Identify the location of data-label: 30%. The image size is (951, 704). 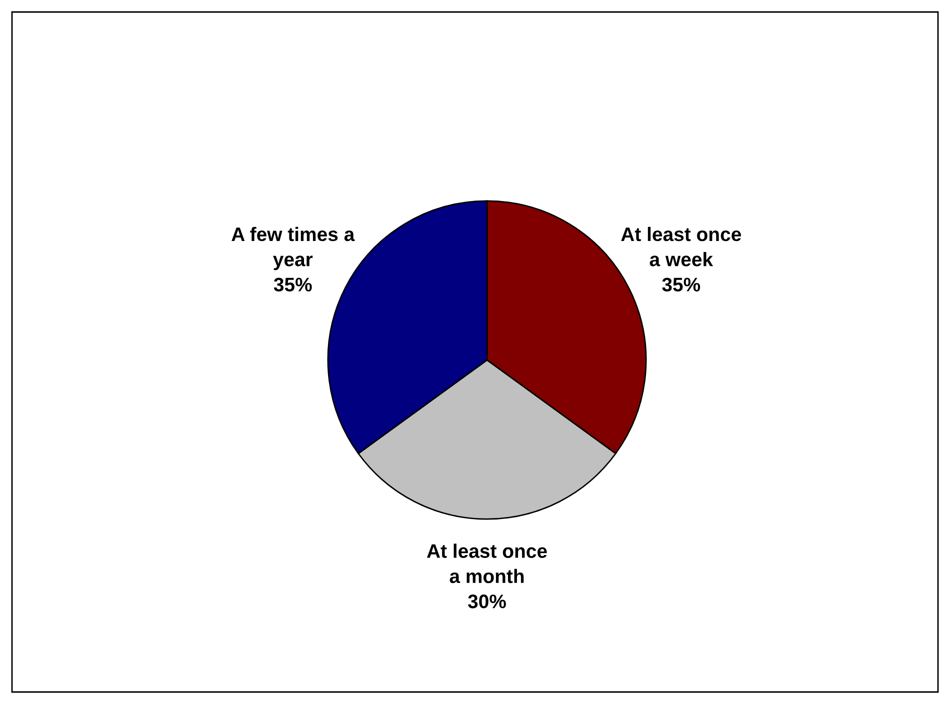
(487, 601).